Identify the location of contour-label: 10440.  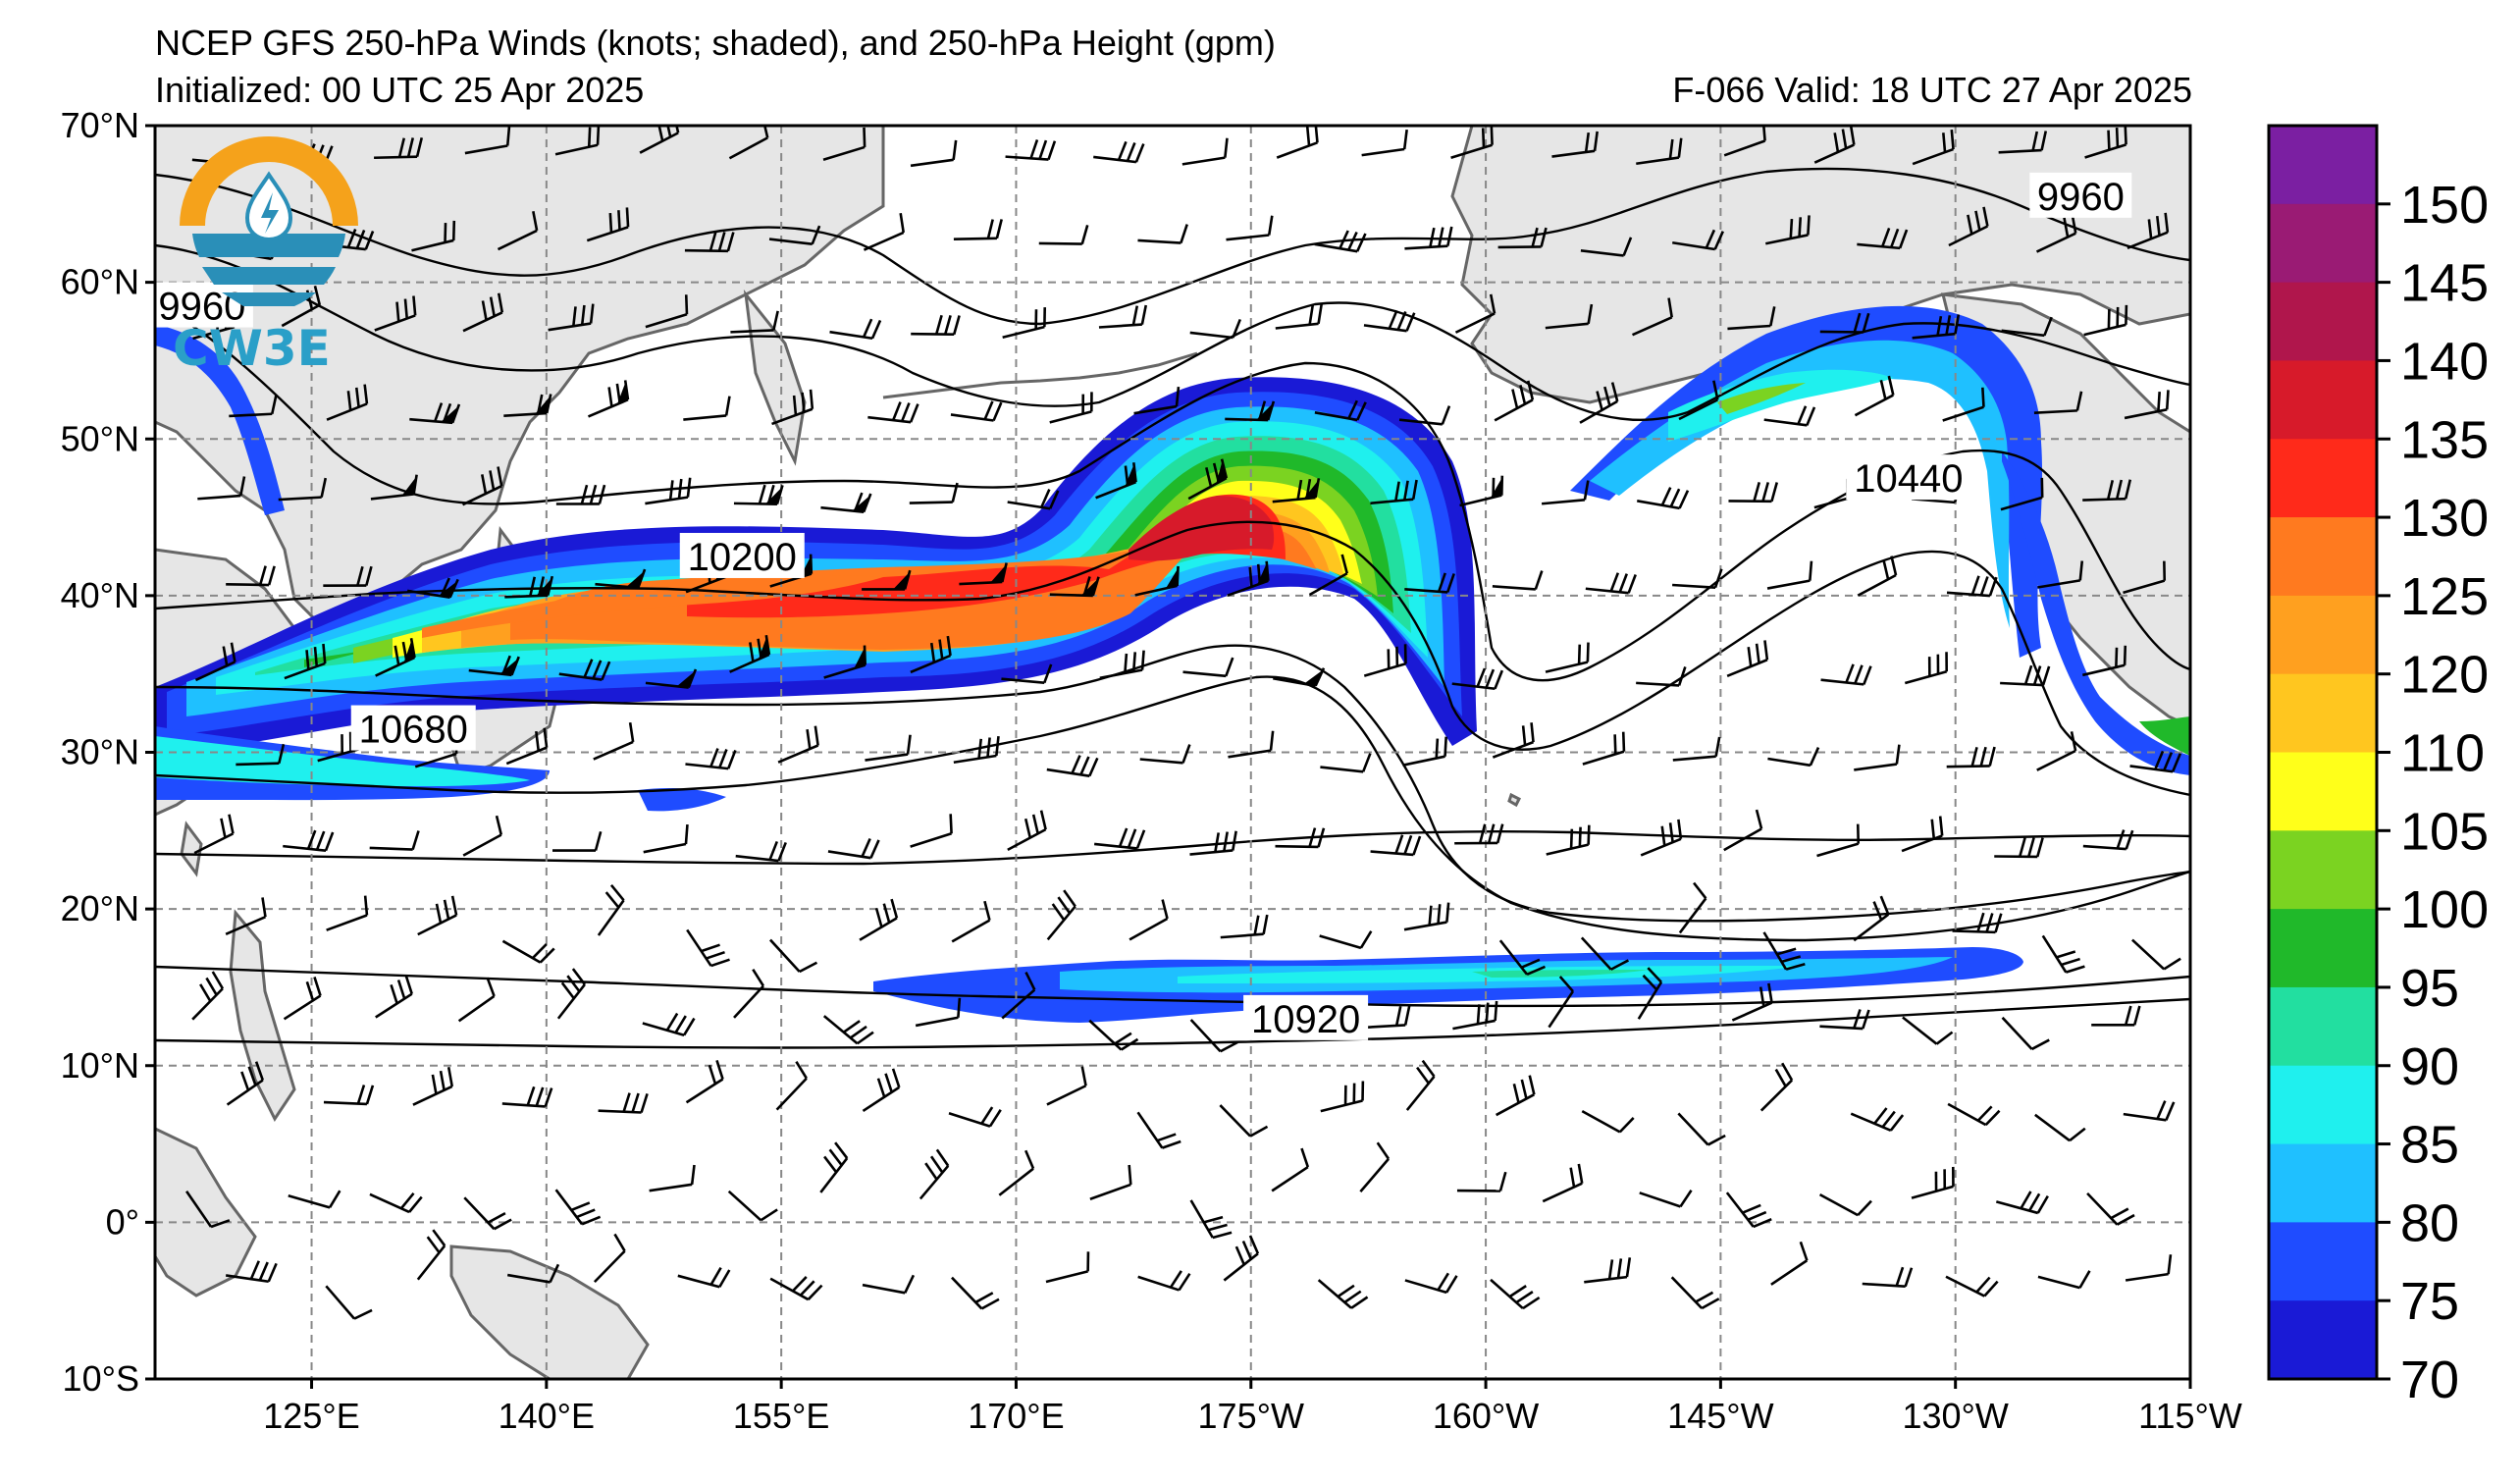
(1908, 477).